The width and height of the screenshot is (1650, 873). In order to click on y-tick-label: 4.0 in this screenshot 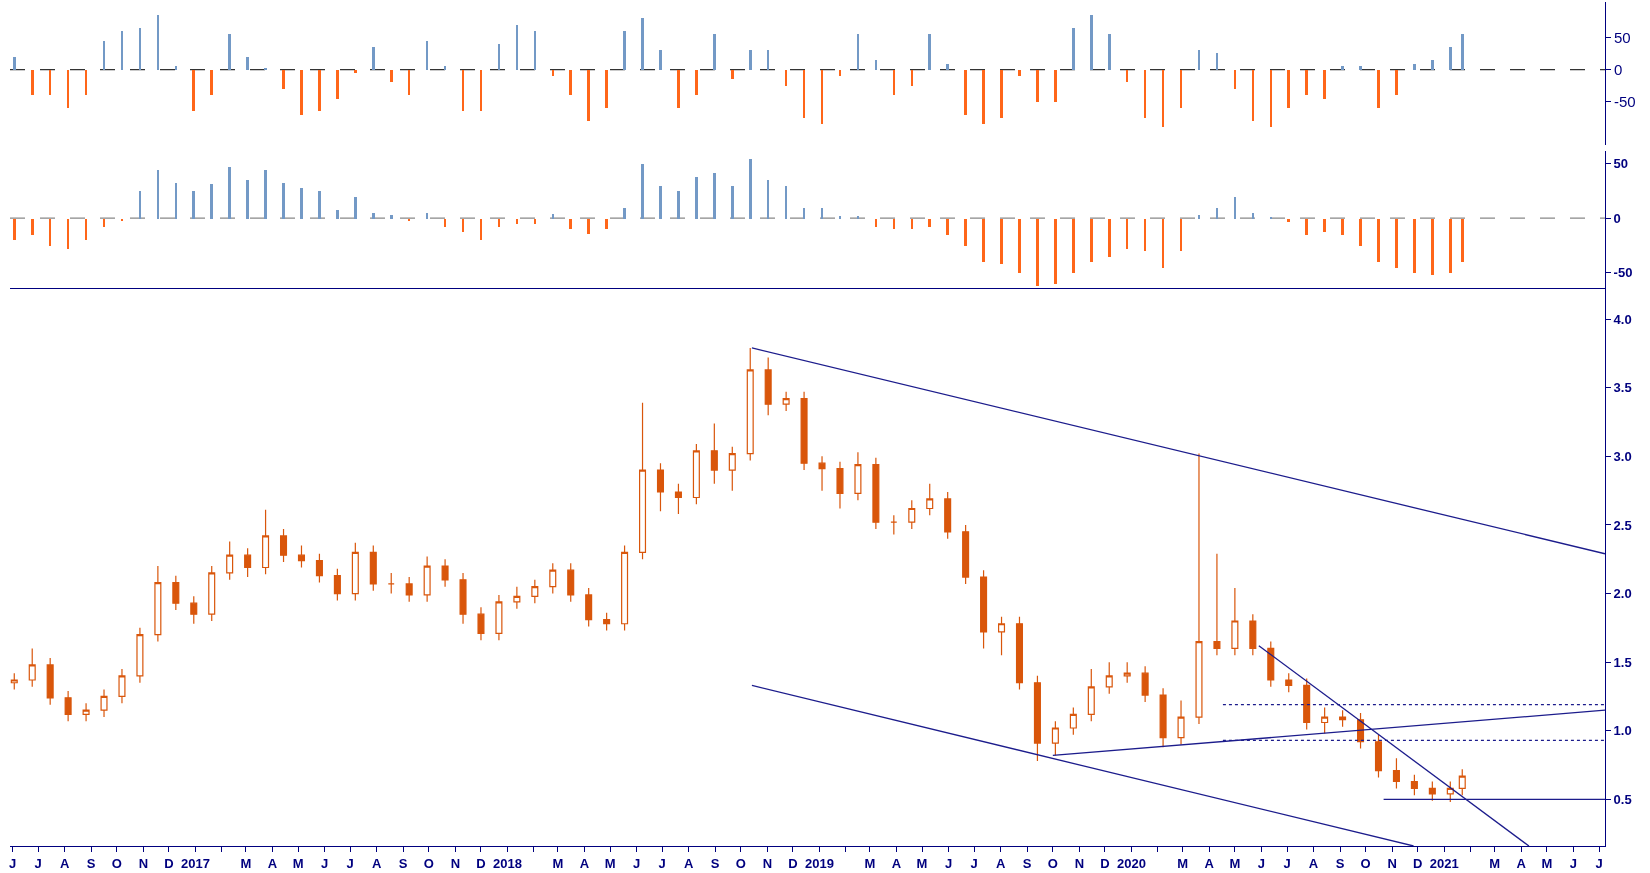, I will do `click(1622, 319)`.